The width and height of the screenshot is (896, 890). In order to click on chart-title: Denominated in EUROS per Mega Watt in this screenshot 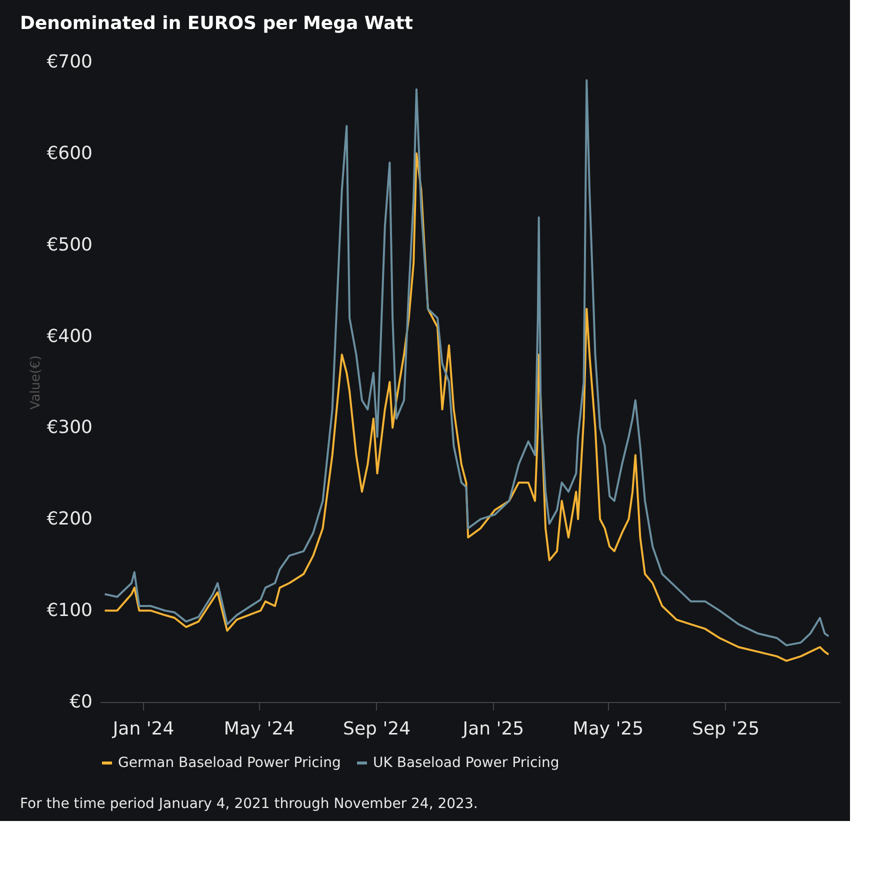, I will do `click(217, 23)`.